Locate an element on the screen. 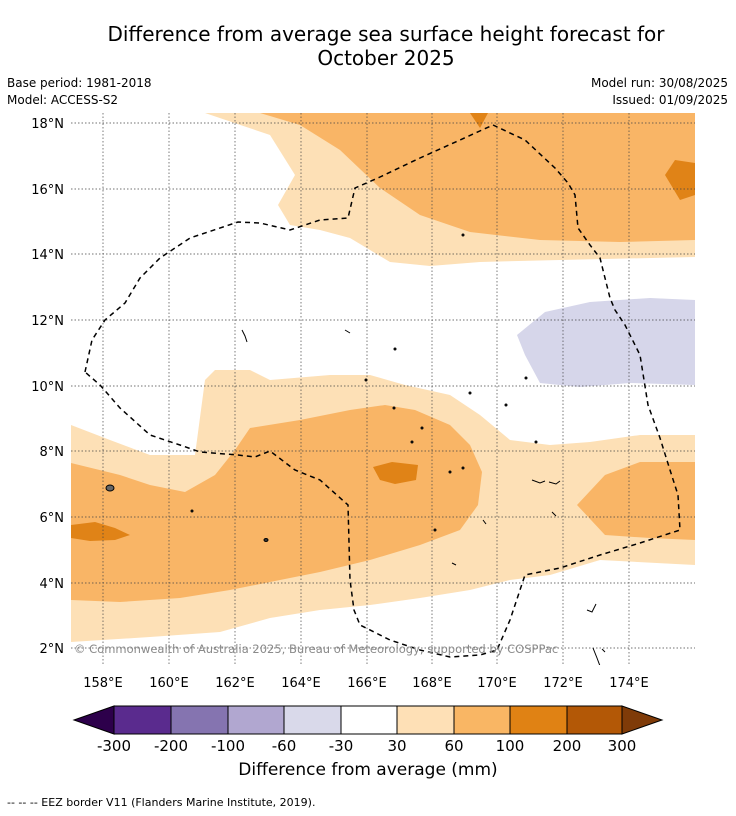  lon-label: 166°E is located at coordinates (367, 683).